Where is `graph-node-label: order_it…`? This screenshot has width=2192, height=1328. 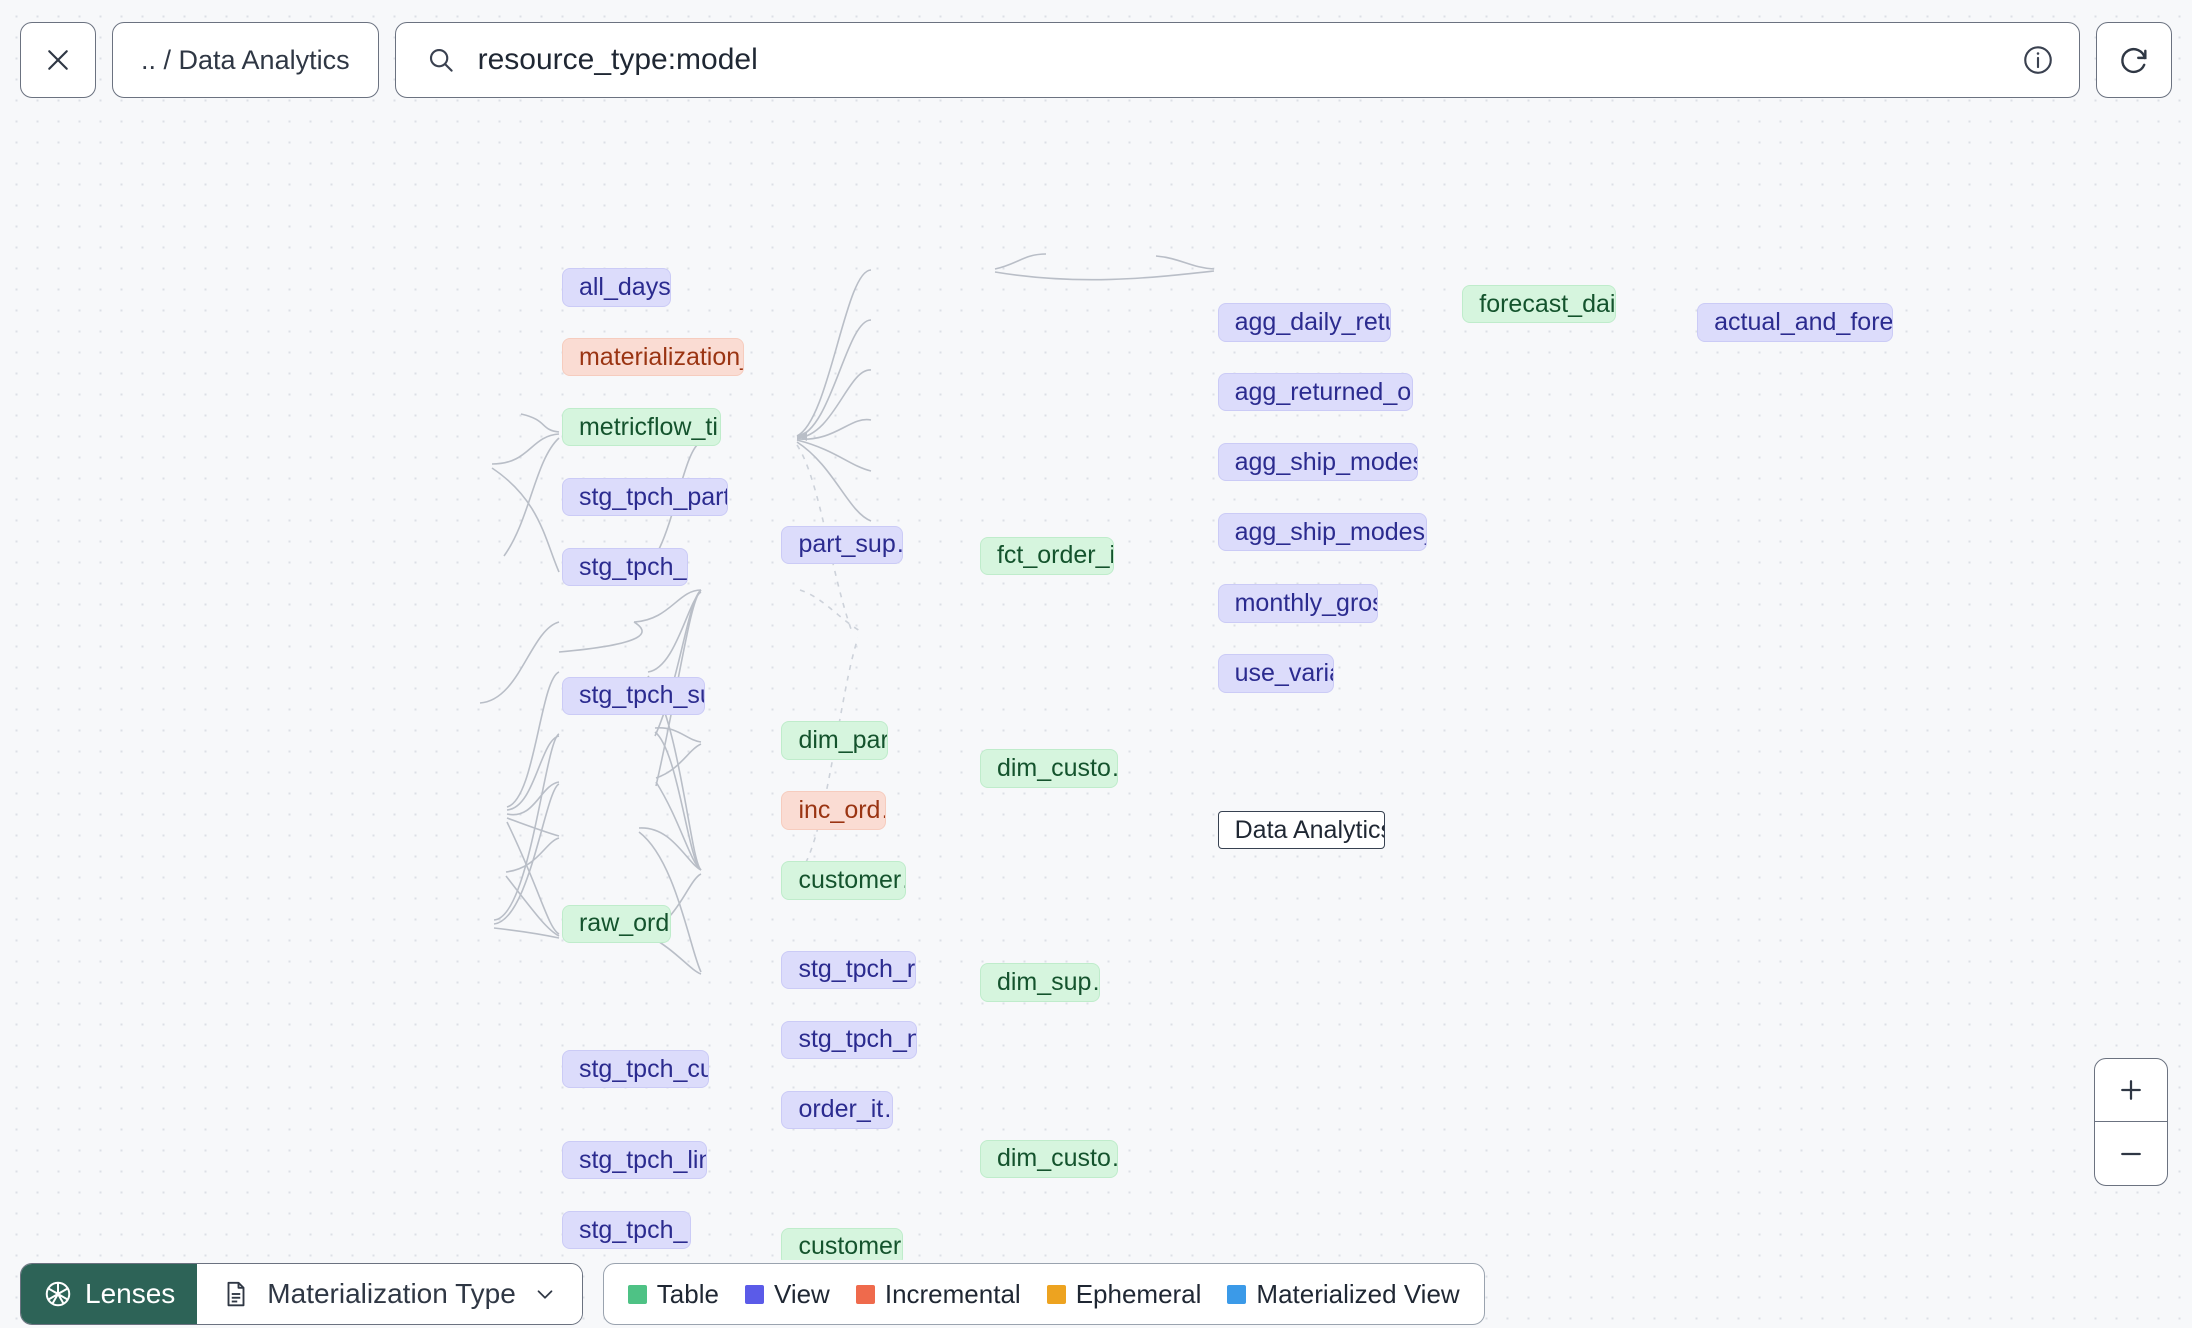 graph-node-label: order_it… is located at coordinates (845, 1109).